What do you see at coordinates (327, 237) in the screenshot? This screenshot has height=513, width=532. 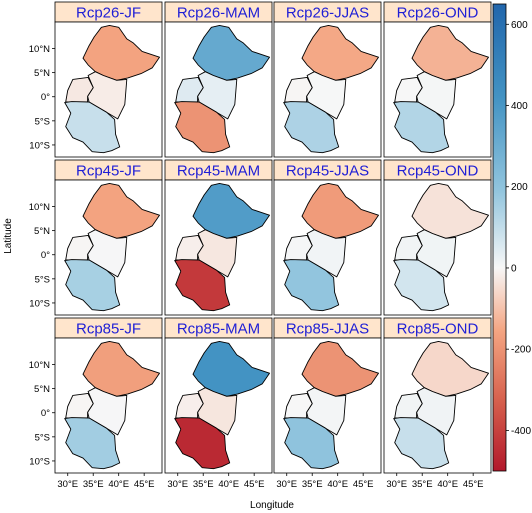 I see `panel-rcp45-jjas: Rcp45-JJAS` at bounding box center [327, 237].